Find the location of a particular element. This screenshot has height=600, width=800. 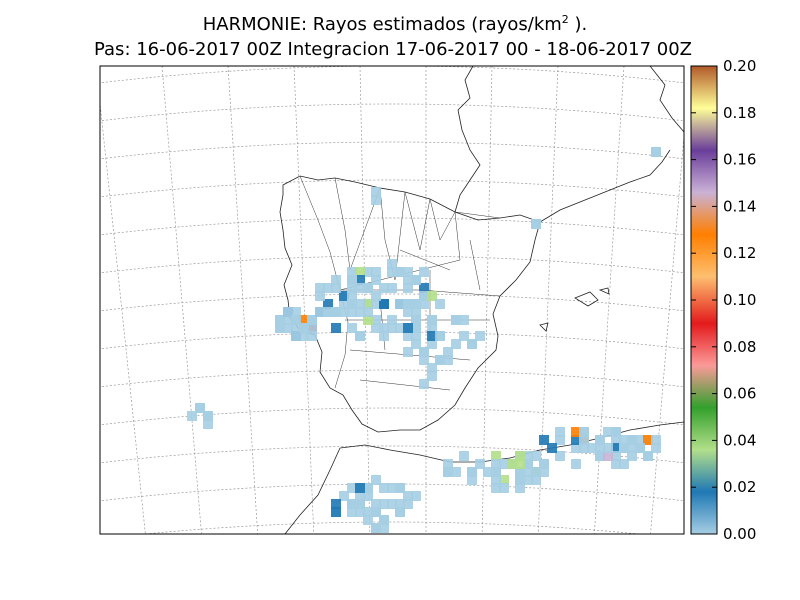

colorbar-tick-label: 0.18 is located at coordinates (739, 113).